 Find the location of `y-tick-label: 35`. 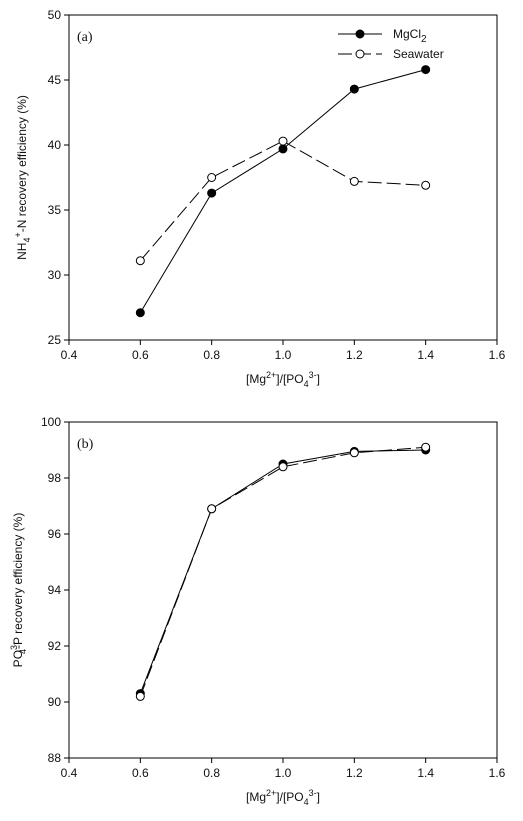

y-tick-label: 35 is located at coordinates (55, 210).